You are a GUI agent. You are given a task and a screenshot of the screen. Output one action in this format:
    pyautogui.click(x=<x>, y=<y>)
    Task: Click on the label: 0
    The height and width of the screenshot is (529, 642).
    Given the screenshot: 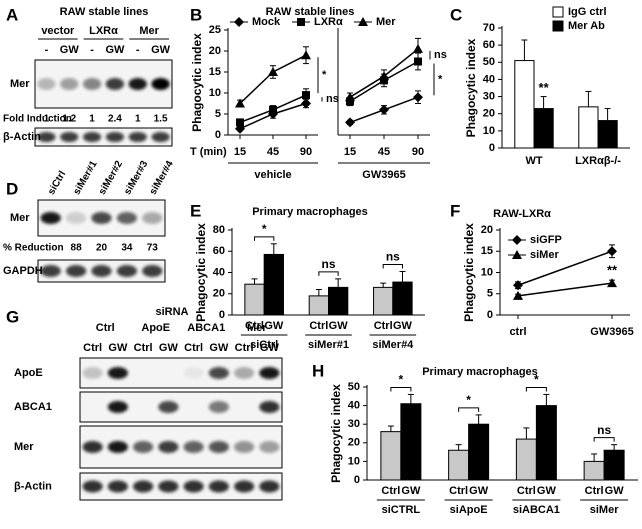 What is the action you would take?
    pyautogui.click(x=490, y=315)
    